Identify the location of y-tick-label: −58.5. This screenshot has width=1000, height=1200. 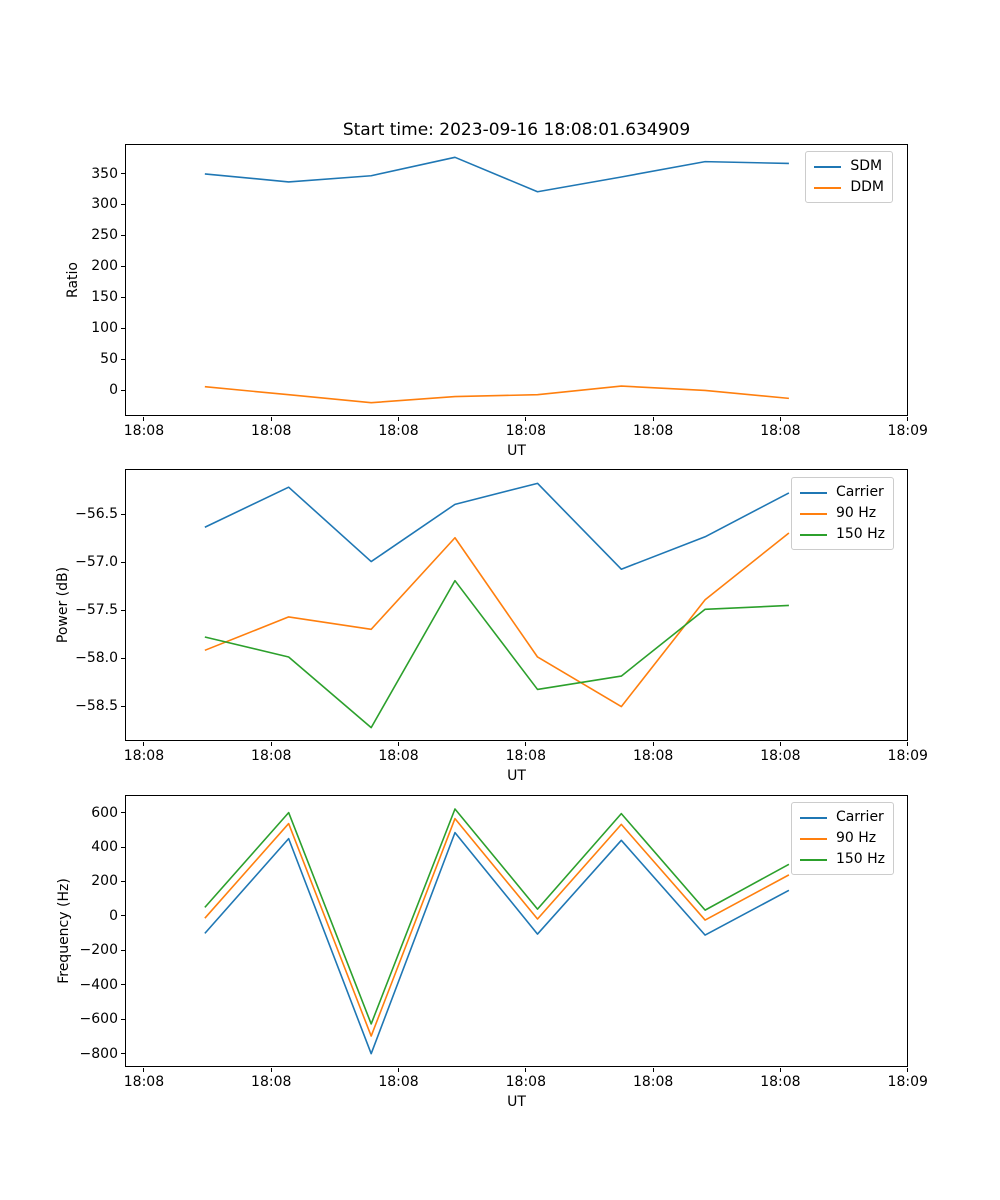
(96, 706).